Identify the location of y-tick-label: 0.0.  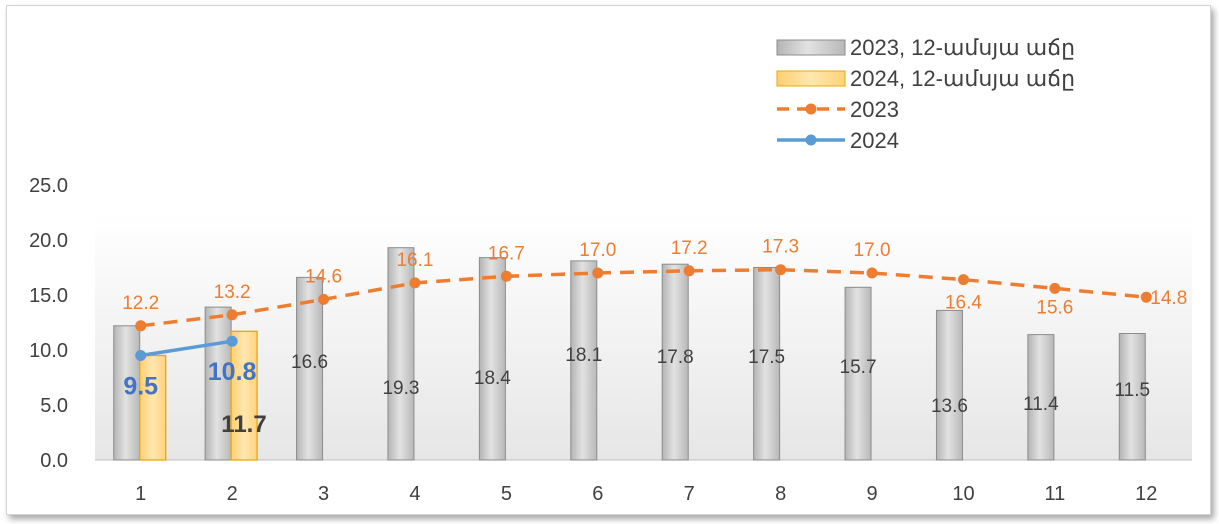
(54, 461).